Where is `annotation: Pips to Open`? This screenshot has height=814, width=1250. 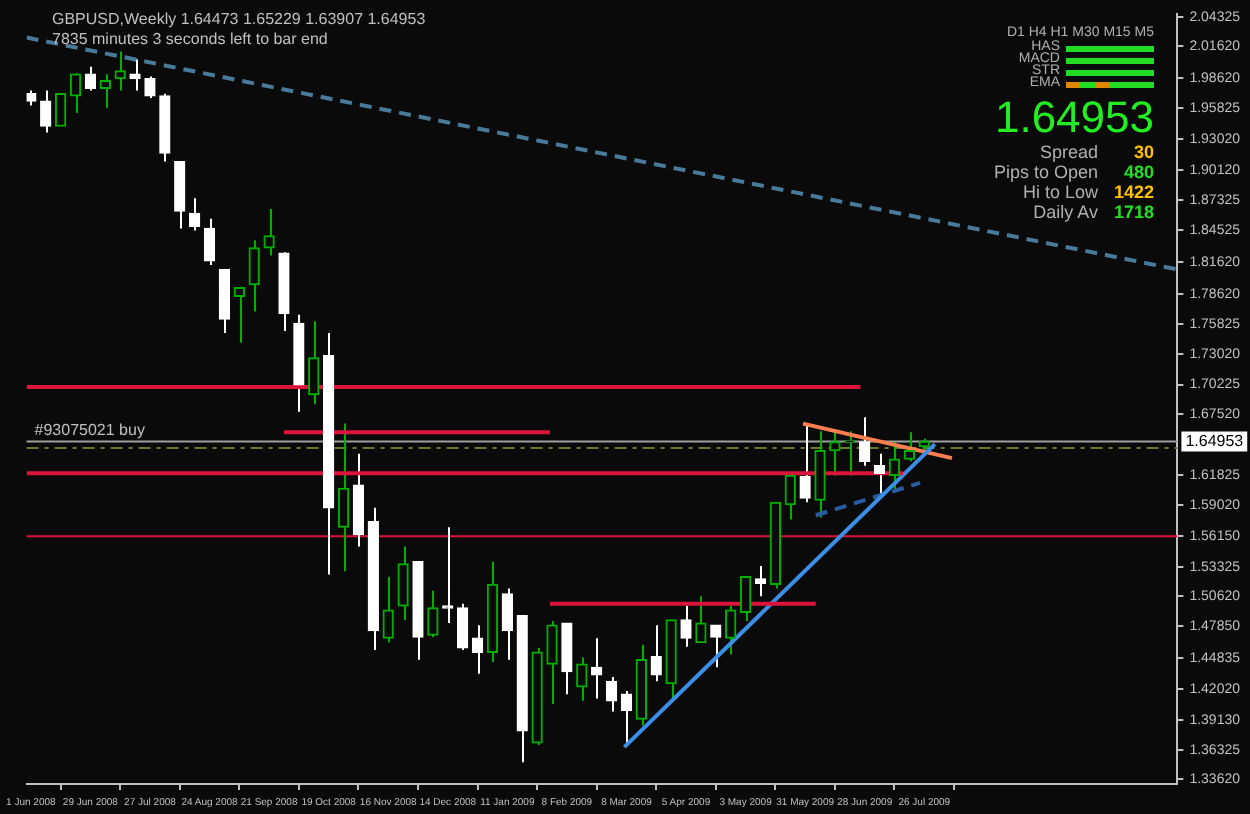
annotation: Pips to Open is located at coordinates (1045, 172).